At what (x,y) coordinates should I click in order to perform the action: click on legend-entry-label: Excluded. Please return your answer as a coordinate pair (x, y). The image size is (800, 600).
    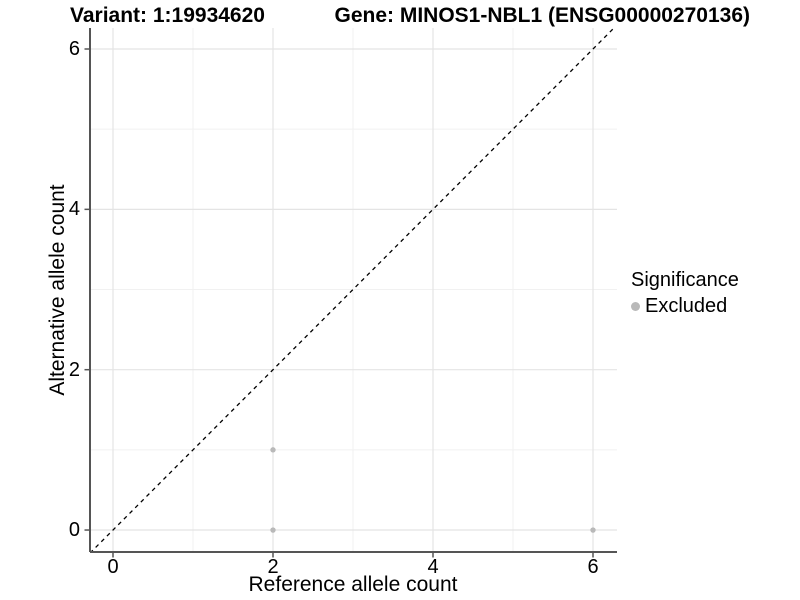
    Looking at the image, I should click on (686, 306).